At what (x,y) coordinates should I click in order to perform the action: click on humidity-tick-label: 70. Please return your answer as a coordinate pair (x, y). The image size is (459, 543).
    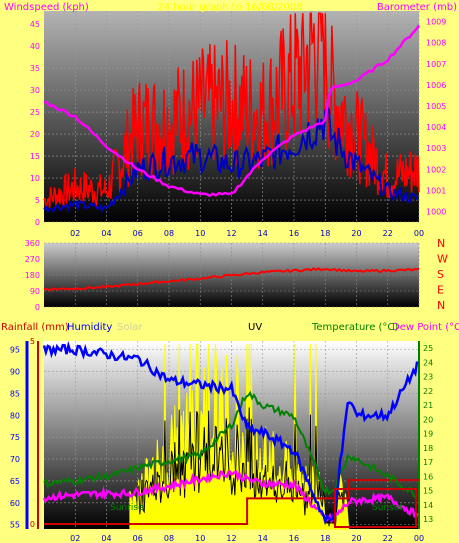
    Looking at the image, I should click on (15, 459).